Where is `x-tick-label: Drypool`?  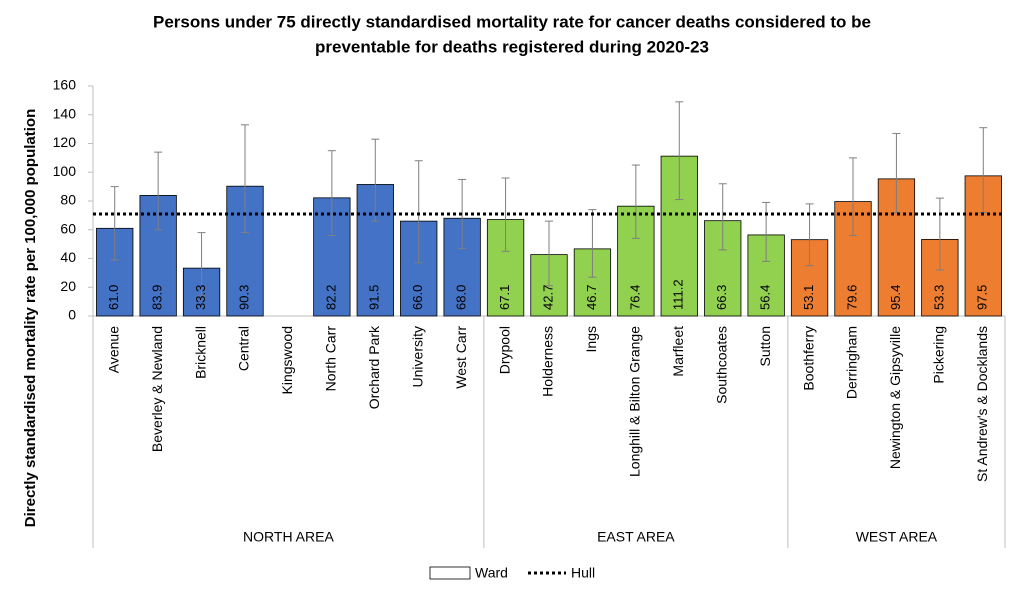 x-tick-label: Drypool is located at coordinates (504, 350).